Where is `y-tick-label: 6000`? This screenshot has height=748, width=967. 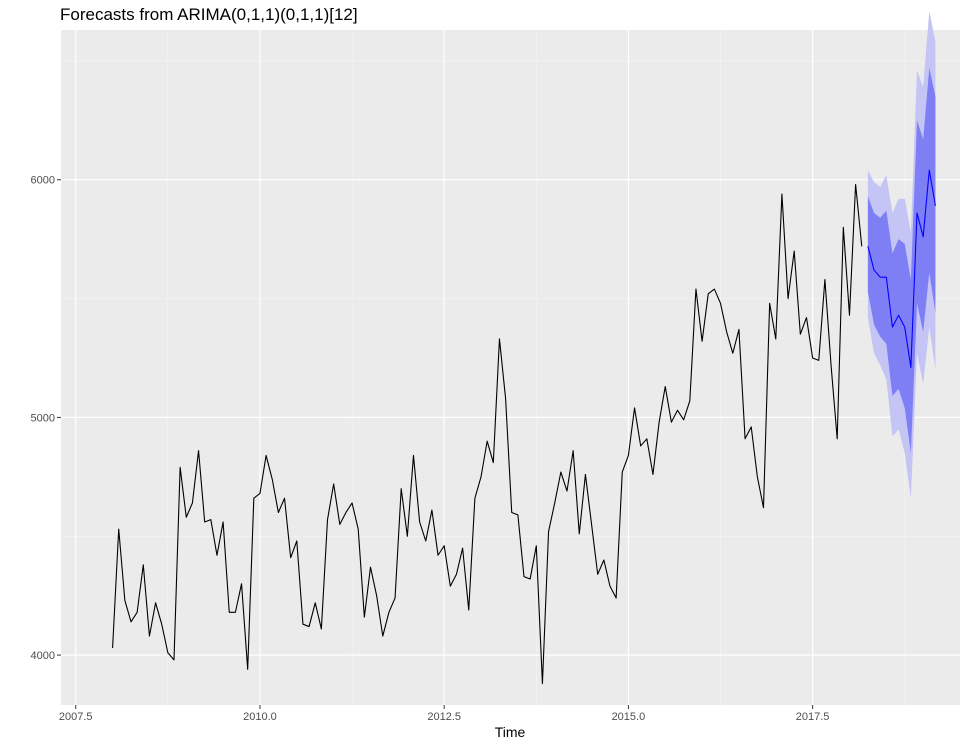 y-tick-label: 6000 is located at coordinates (43, 181).